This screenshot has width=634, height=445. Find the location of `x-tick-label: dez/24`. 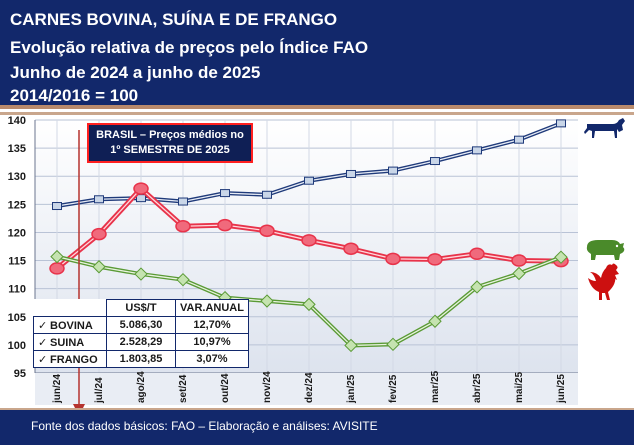

x-tick-label: dez/24 is located at coordinates (309, 387).